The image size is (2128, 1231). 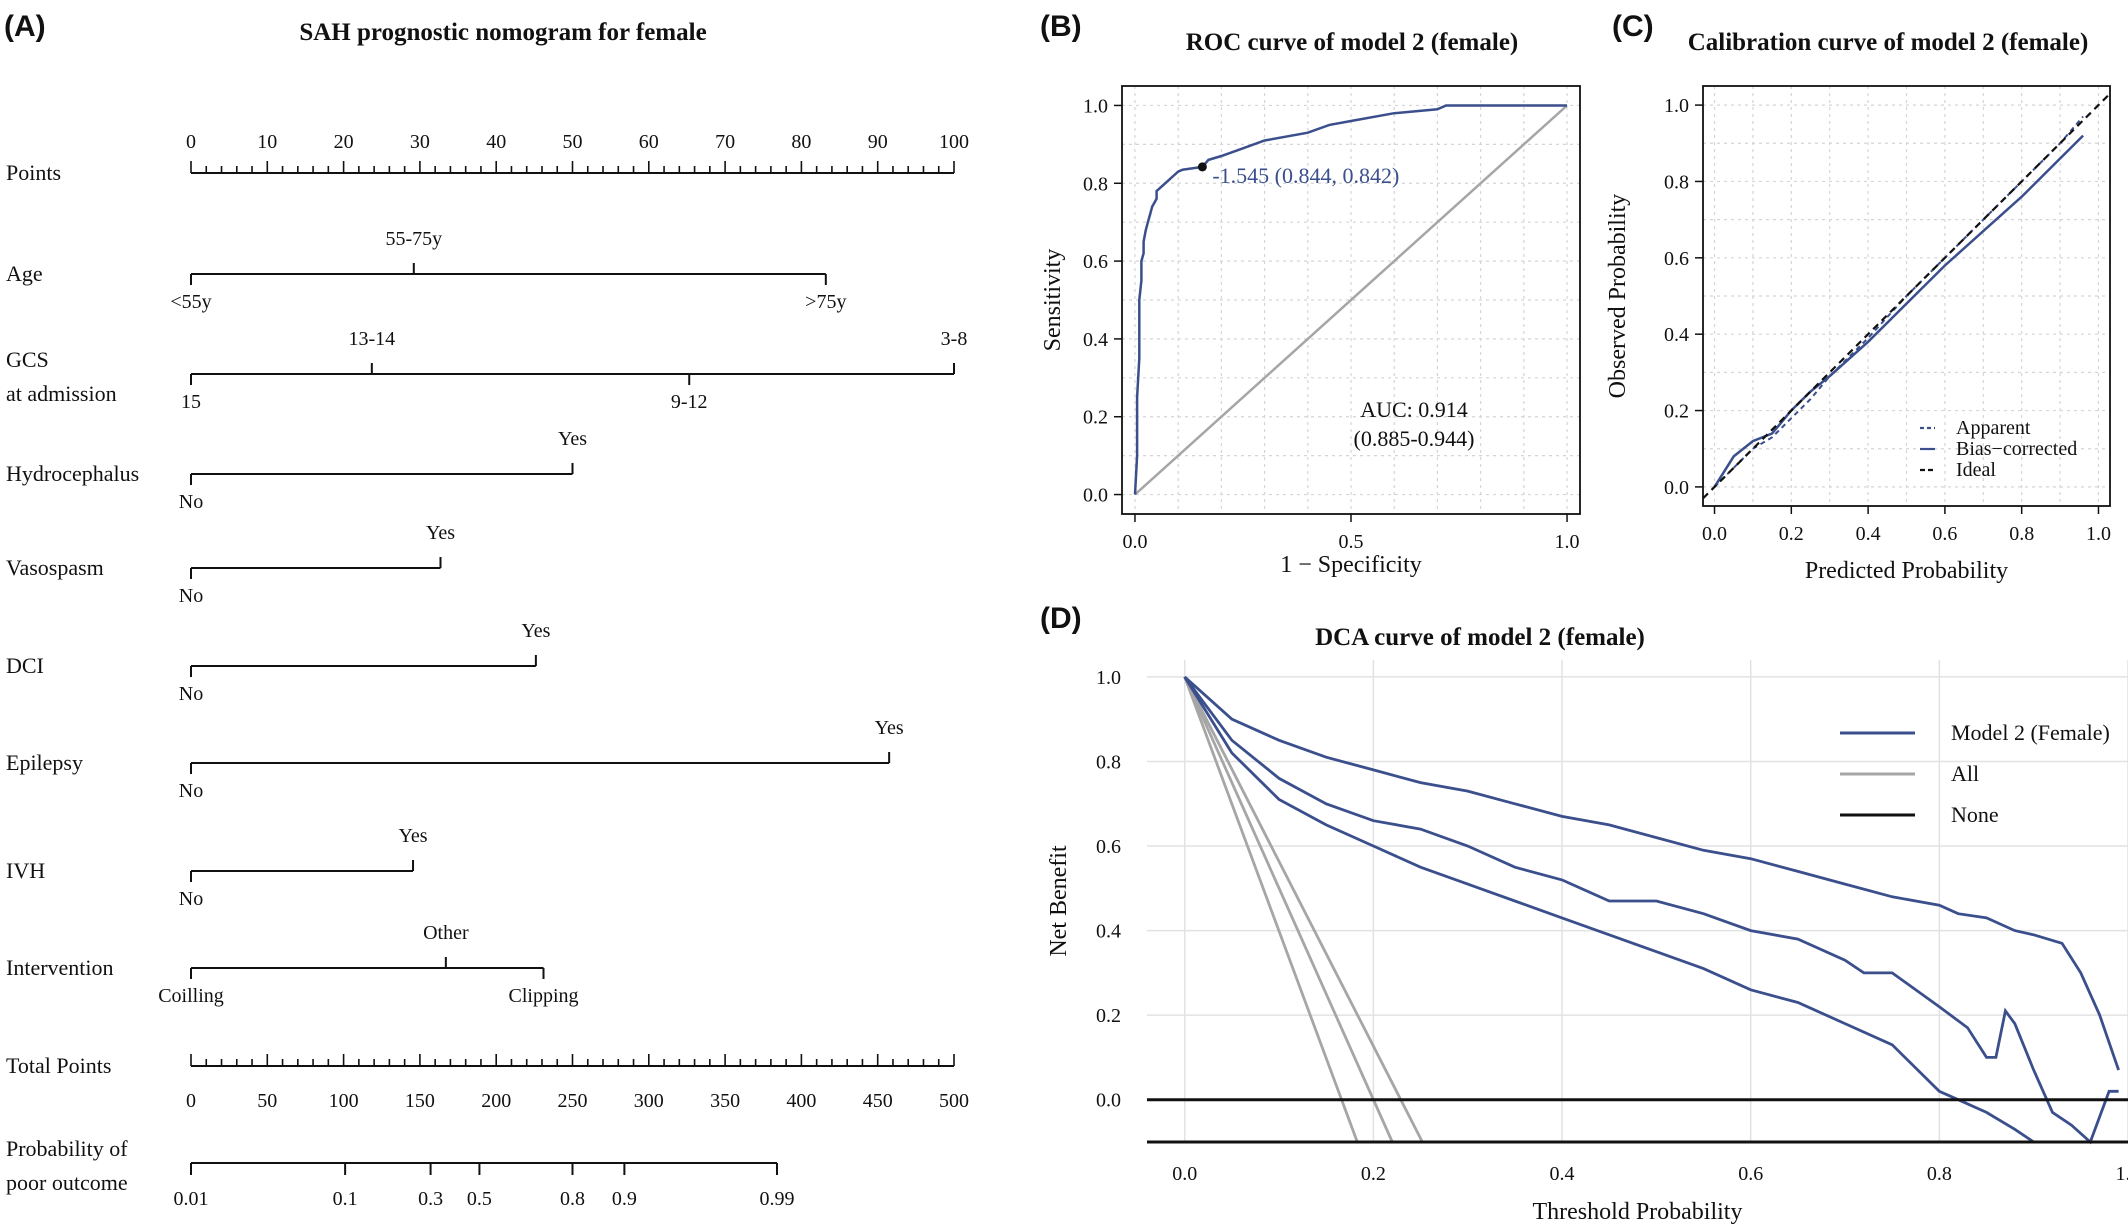 I want to click on legend-label: Ideal, so click(x=1976, y=470).